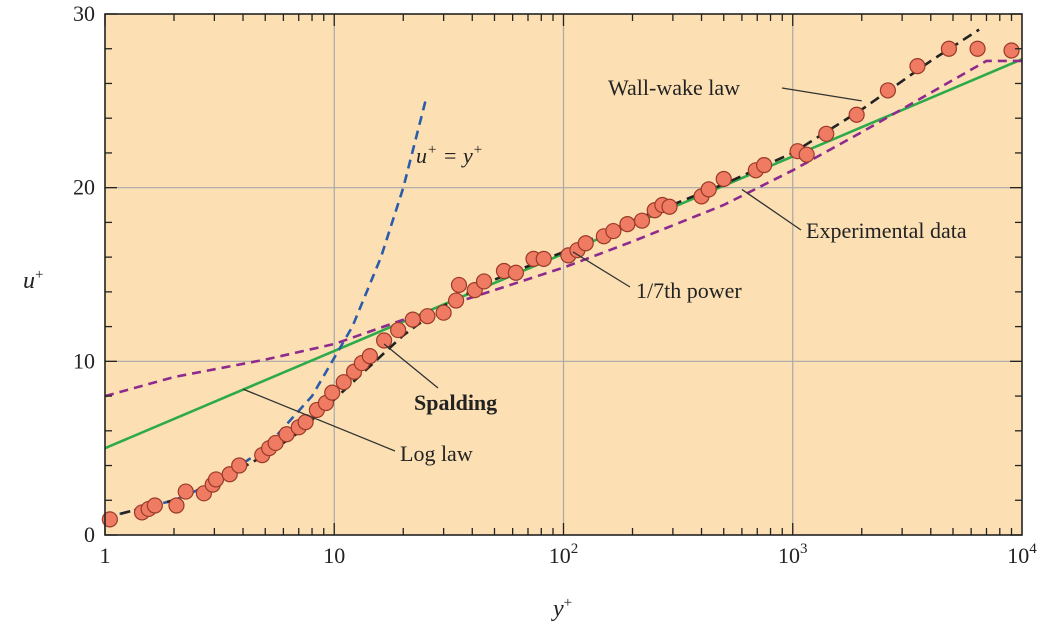  Describe the element at coordinates (105, 555) in the screenshot. I see `x-tick-label: 1` at that location.